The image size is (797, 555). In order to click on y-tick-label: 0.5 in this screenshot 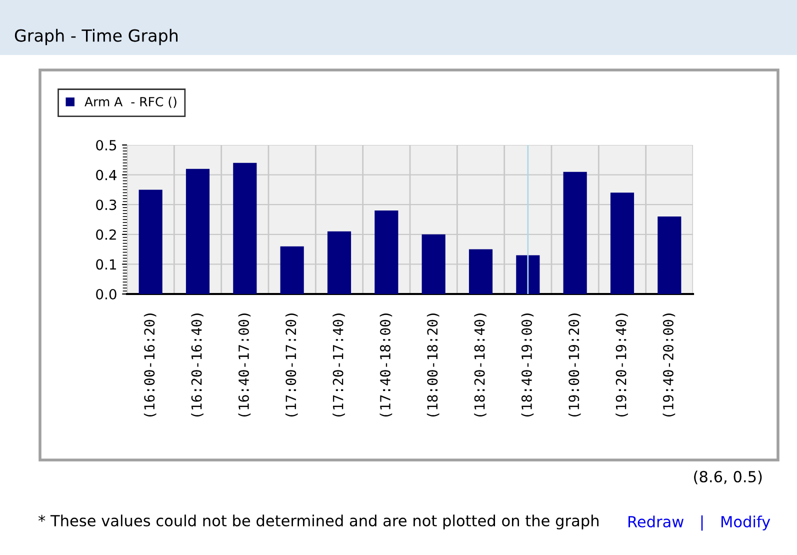, I will do `click(106, 145)`.